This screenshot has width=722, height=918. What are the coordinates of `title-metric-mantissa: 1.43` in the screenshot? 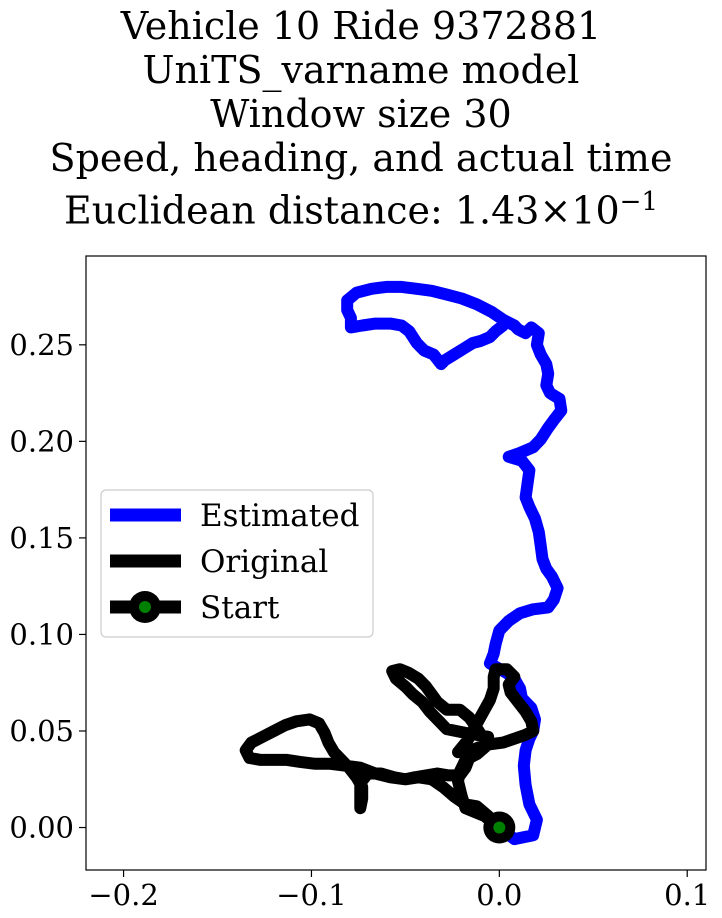 It's located at (497, 210).